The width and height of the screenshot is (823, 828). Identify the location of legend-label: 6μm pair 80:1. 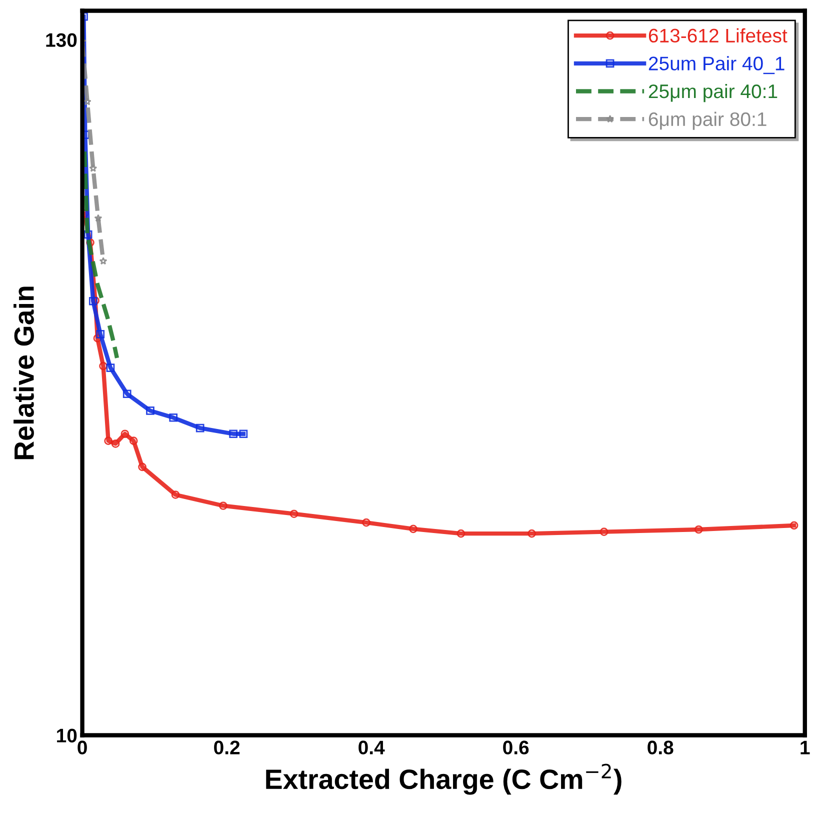
(707, 121).